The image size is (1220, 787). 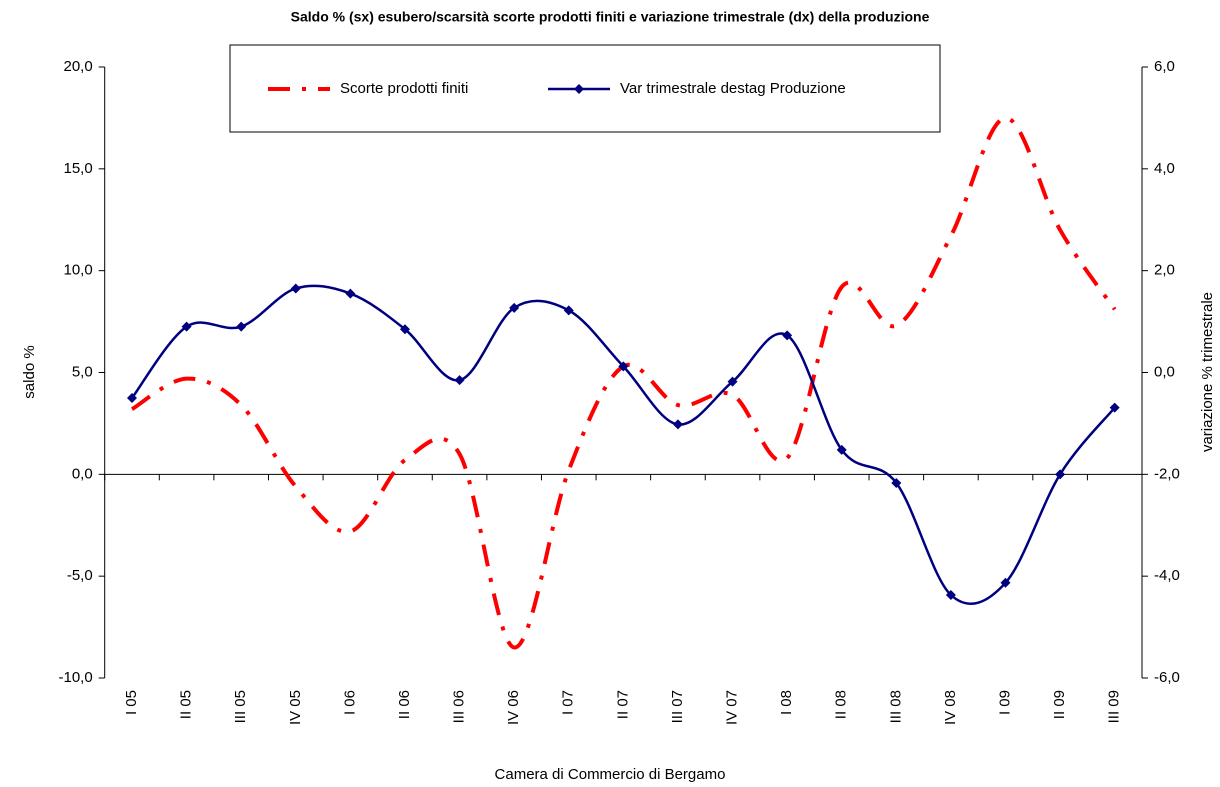 I want to click on y2-axis-label: variazione % trimestrale, so click(x=1207, y=372).